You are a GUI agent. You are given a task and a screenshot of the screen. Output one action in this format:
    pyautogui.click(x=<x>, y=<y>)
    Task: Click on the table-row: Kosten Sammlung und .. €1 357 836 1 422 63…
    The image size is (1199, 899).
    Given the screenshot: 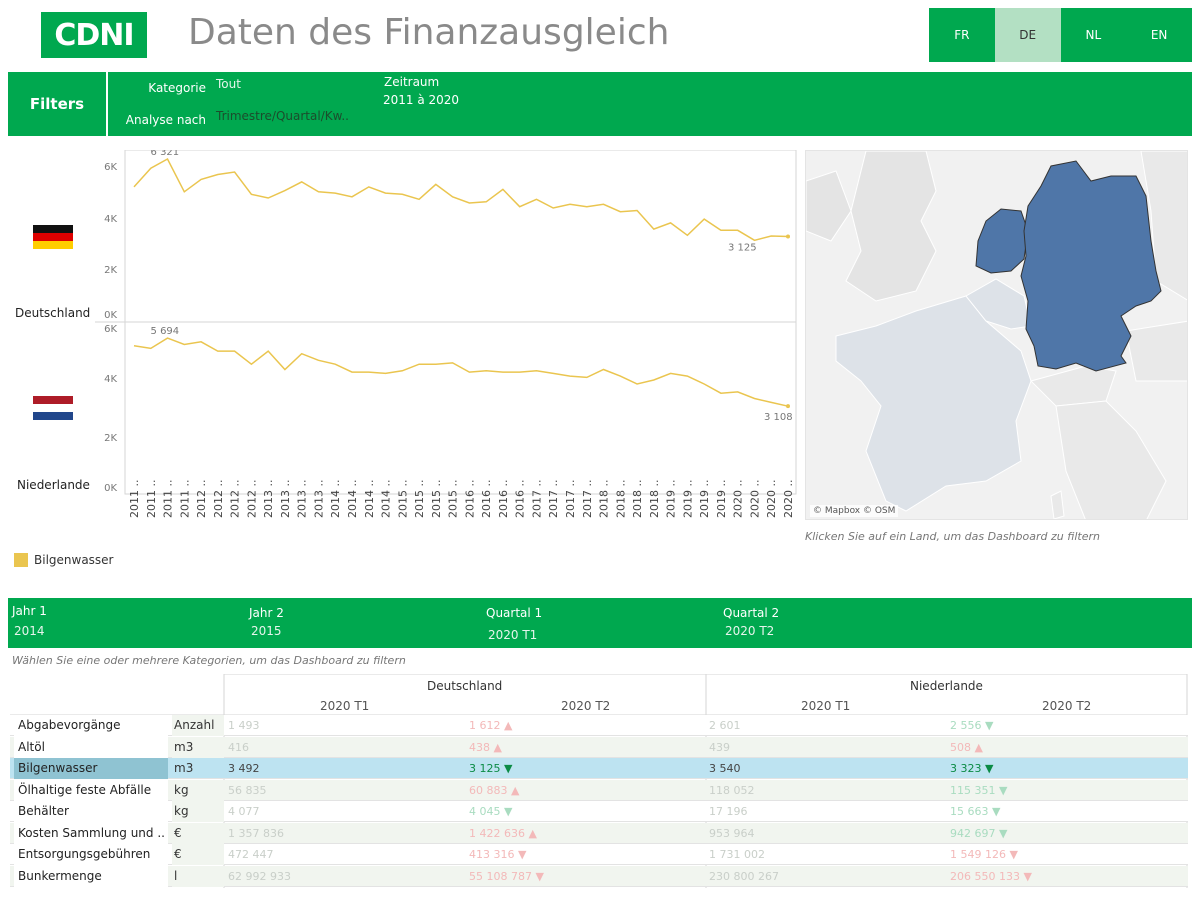 What is the action you would take?
    pyautogui.click(x=599, y=833)
    